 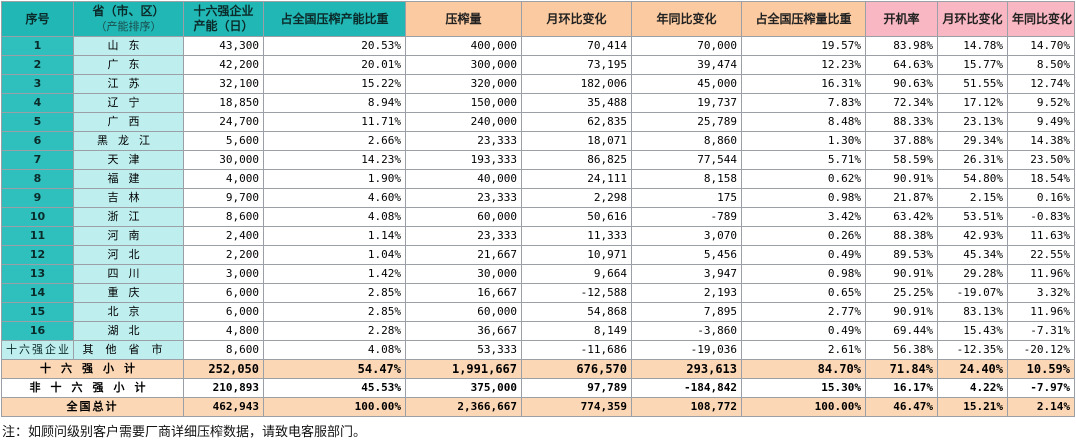 What do you see at coordinates (901, 293) in the screenshot?
I see `cell-utilization: 25.25%` at bounding box center [901, 293].